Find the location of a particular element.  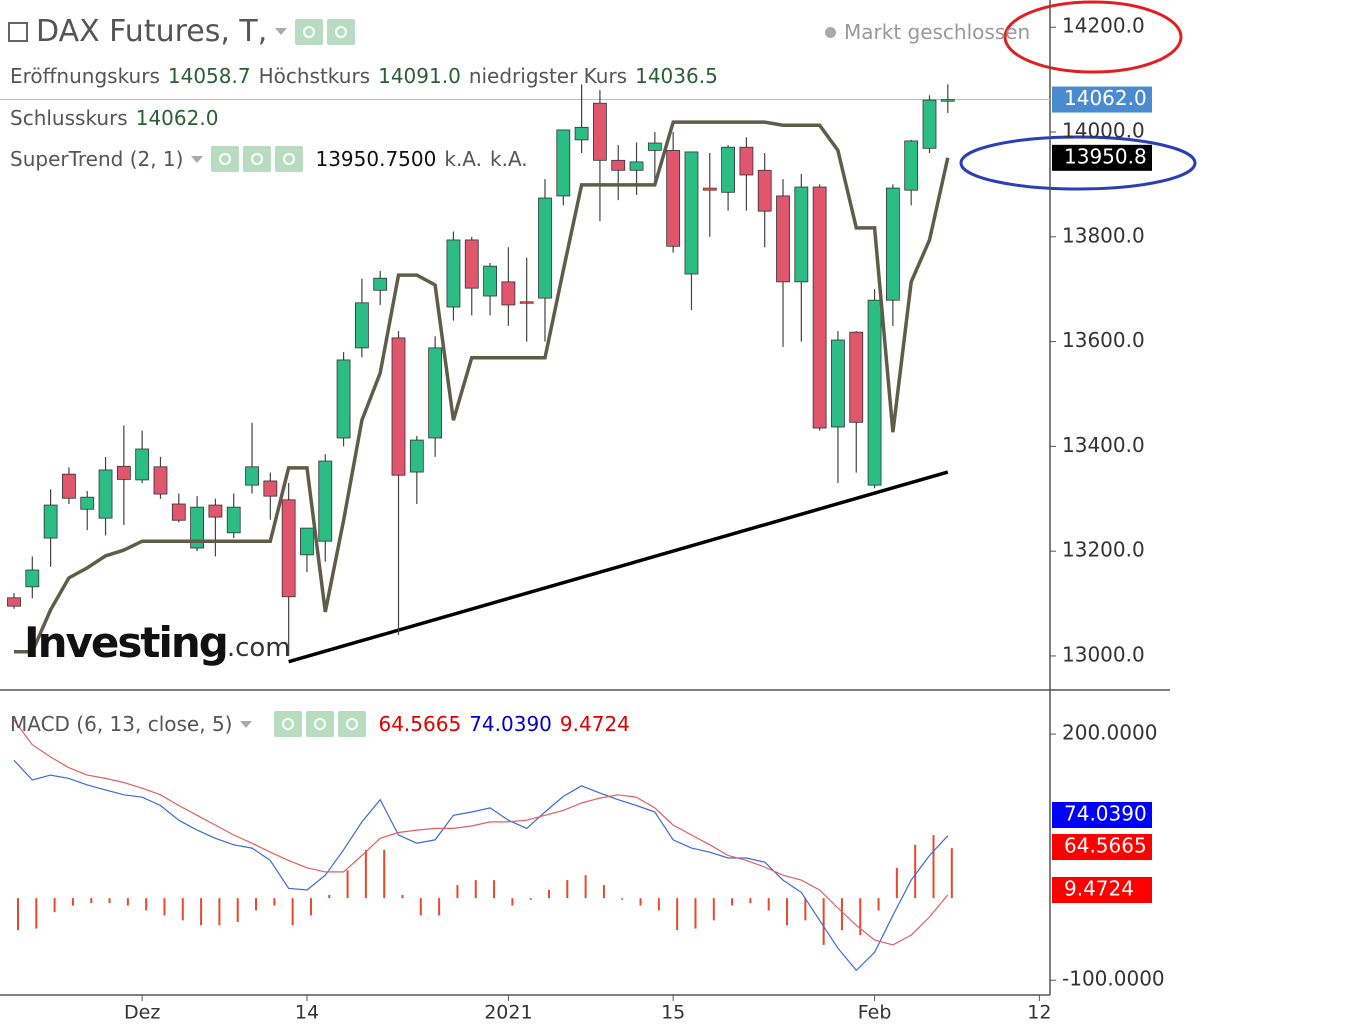

collapse-box is located at coordinates (18, 31).